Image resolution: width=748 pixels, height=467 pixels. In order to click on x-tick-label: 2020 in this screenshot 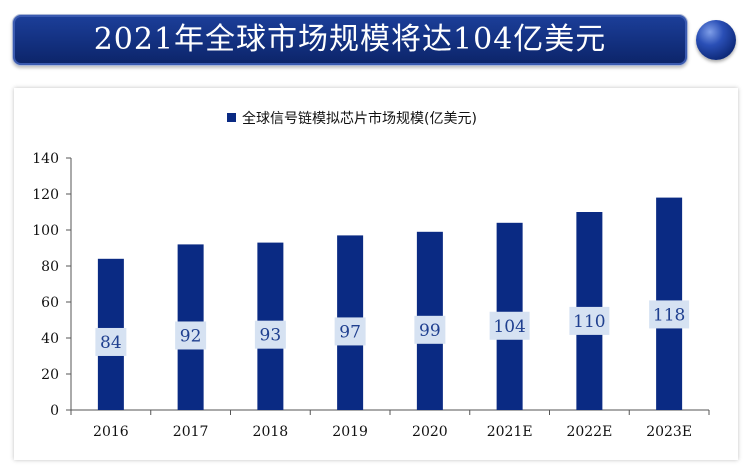, I will do `click(430, 432)`.